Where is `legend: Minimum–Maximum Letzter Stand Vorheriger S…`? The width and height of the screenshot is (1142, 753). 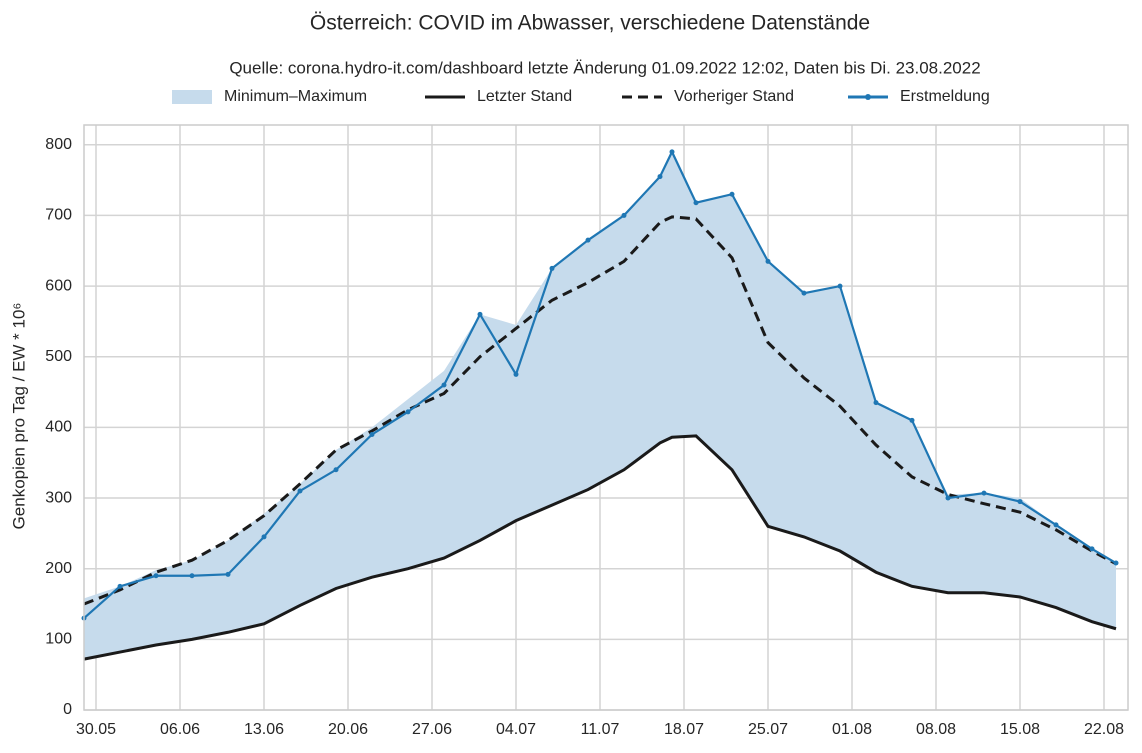 legend: Minimum–Maximum Letzter Stand Vorheriger S… is located at coordinates (581, 96).